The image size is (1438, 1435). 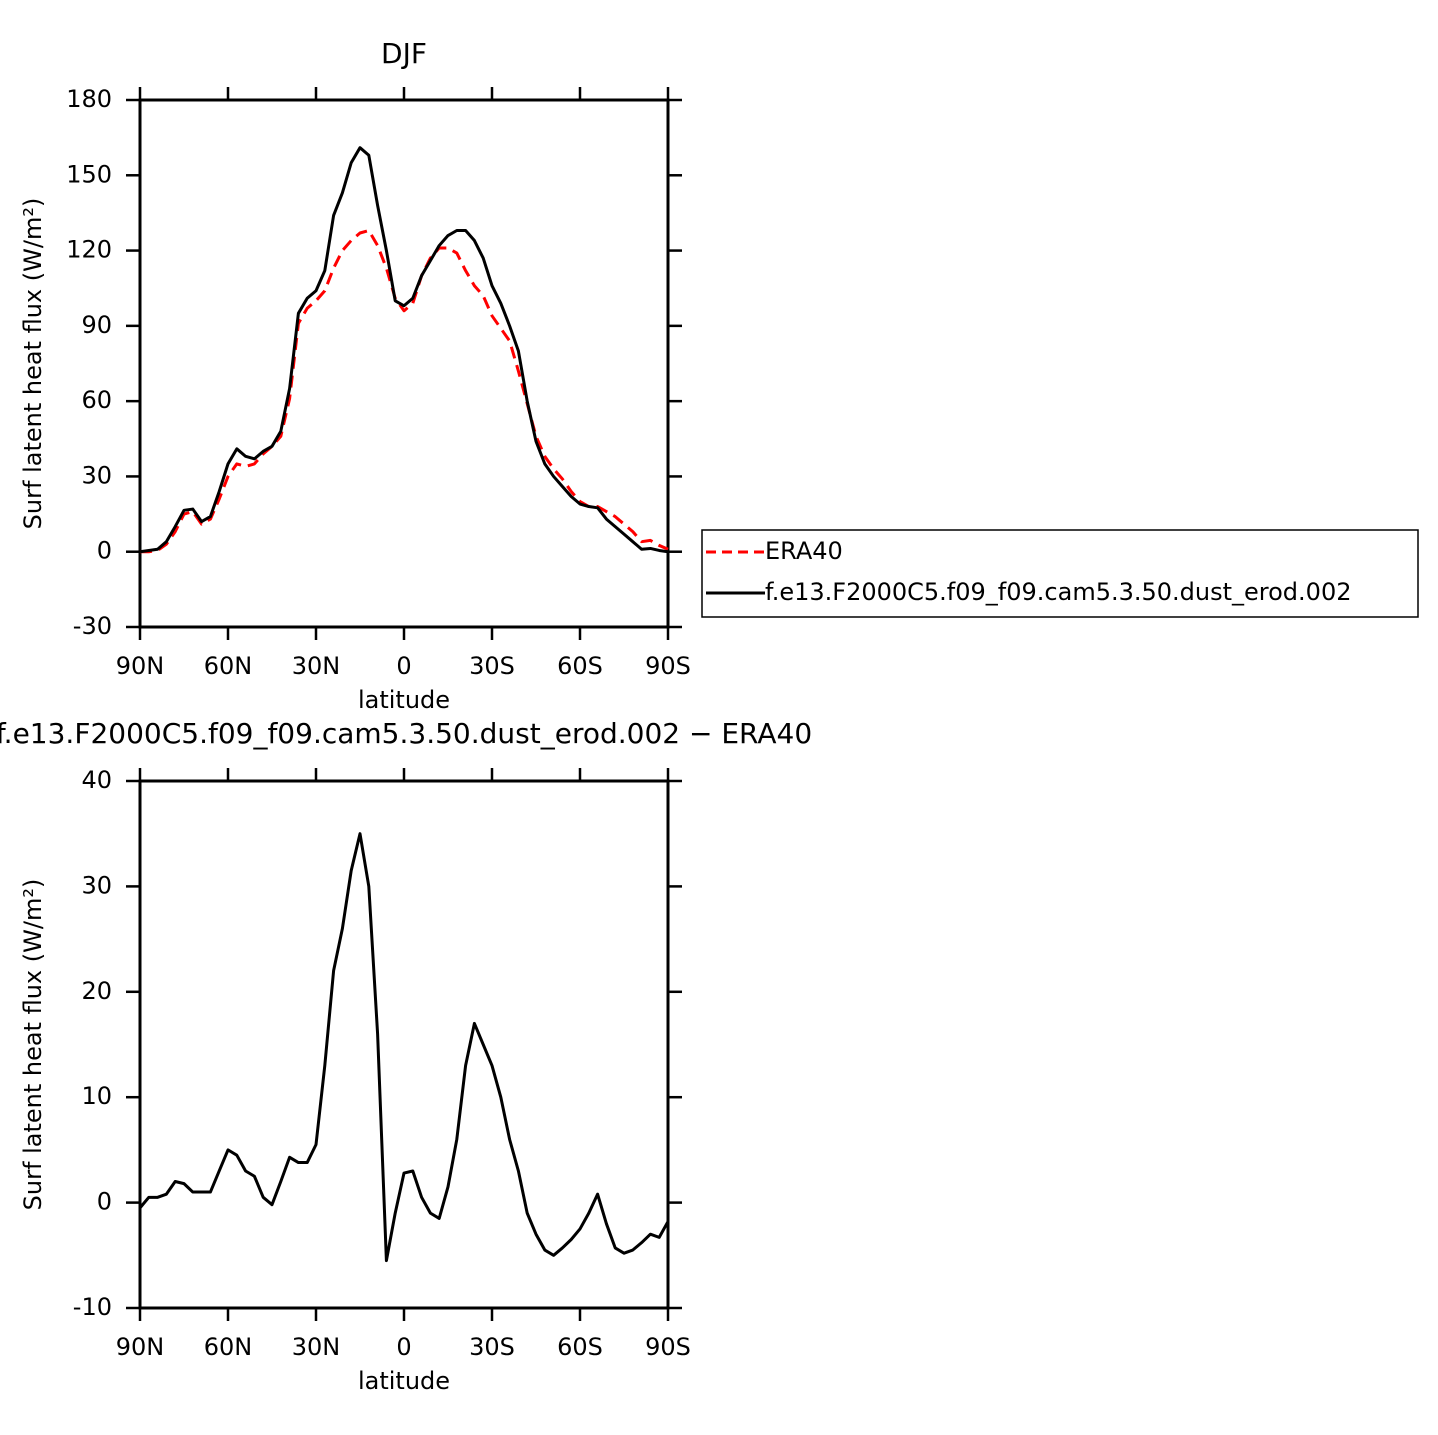 What do you see at coordinates (96, 780) in the screenshot?
I see `y-tick-label: 40` at bounding box center [96, 780].